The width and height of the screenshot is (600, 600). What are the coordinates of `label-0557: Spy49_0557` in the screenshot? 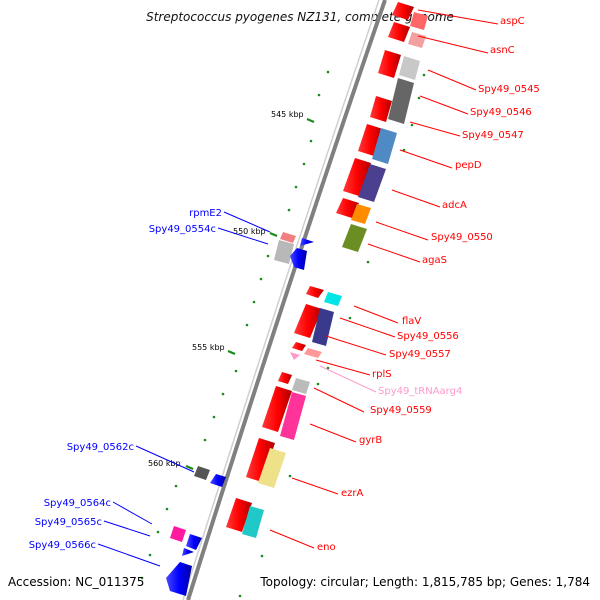 It's located at (420, 354).